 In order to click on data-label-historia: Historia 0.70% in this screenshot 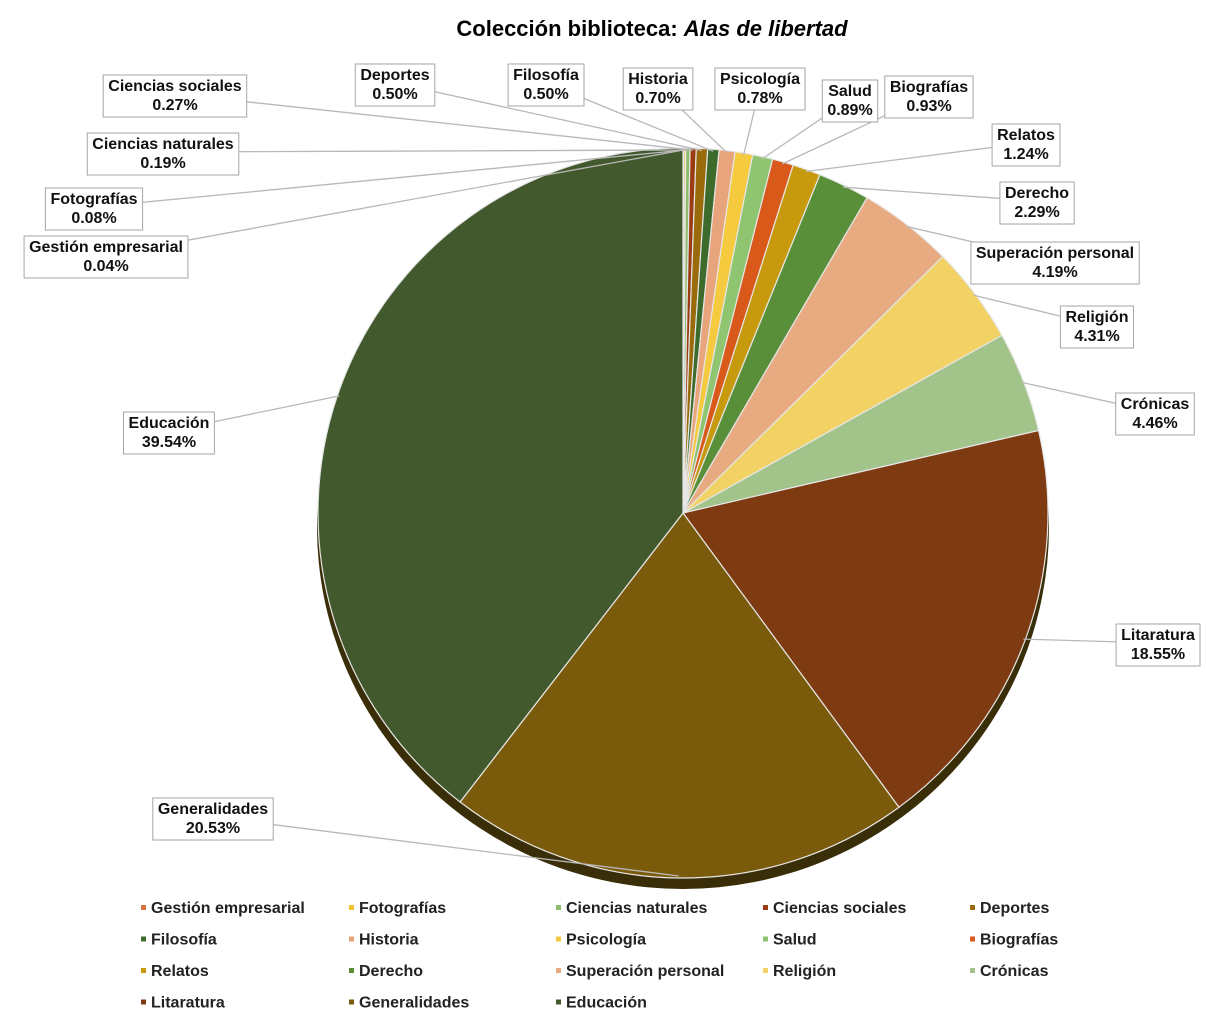, I will do `click(658, 89)`.